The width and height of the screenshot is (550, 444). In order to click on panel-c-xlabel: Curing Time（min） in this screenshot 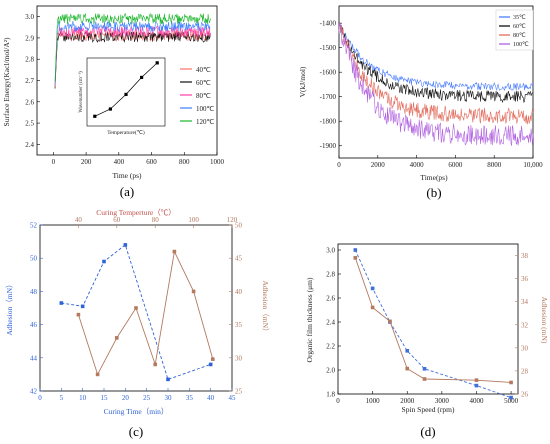, I will do `click(136, 411)`.